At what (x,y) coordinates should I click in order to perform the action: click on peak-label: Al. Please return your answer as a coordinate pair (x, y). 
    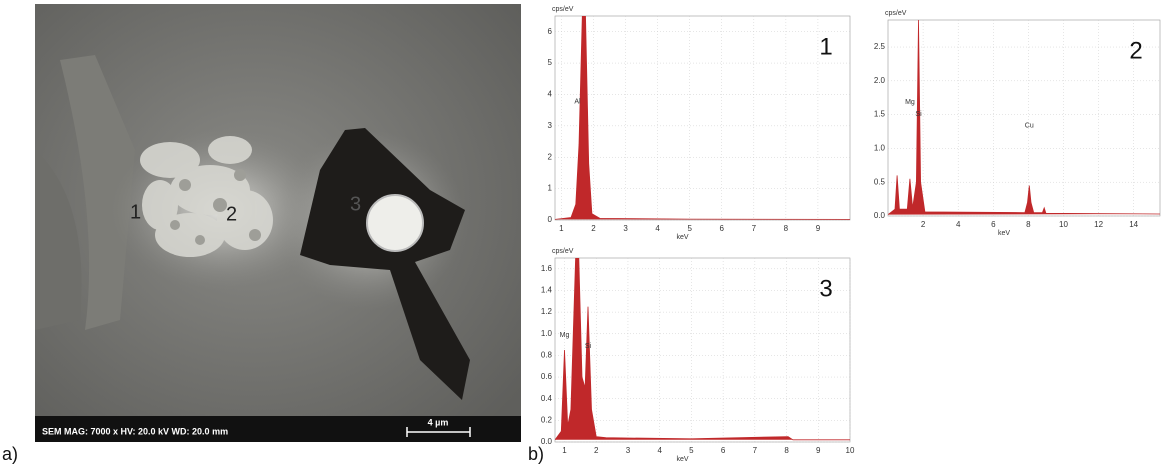
    Looking at the image, I should click on (577, 102).